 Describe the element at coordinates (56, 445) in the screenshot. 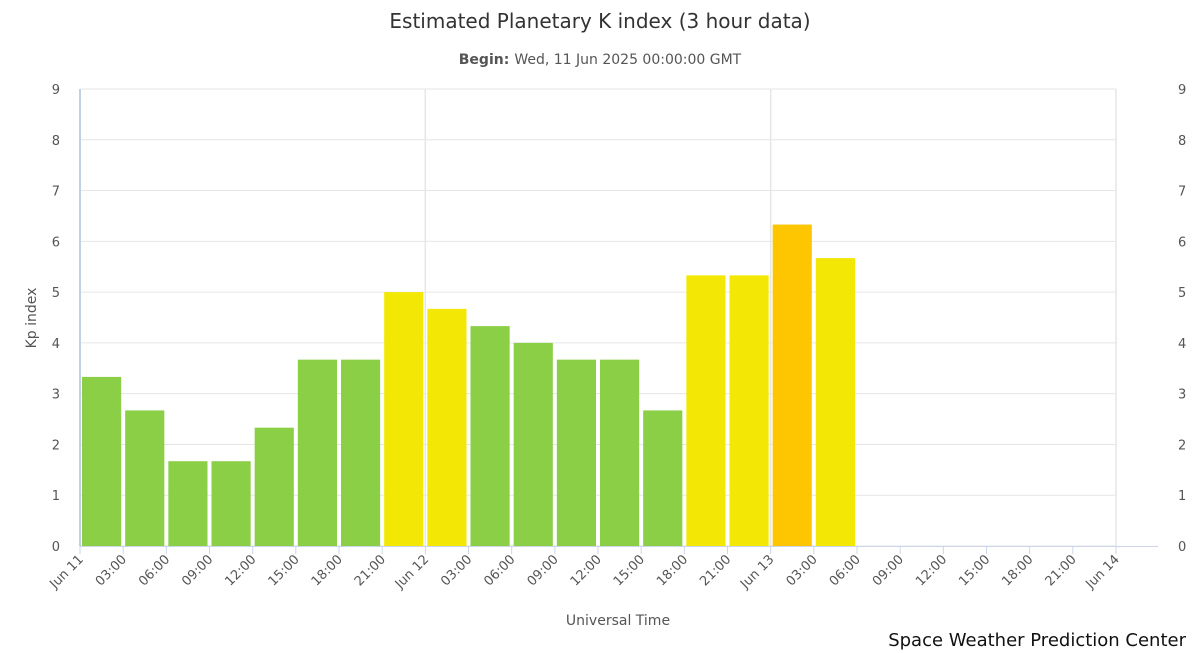

I see `y-tick-label-left: 2` at that location.